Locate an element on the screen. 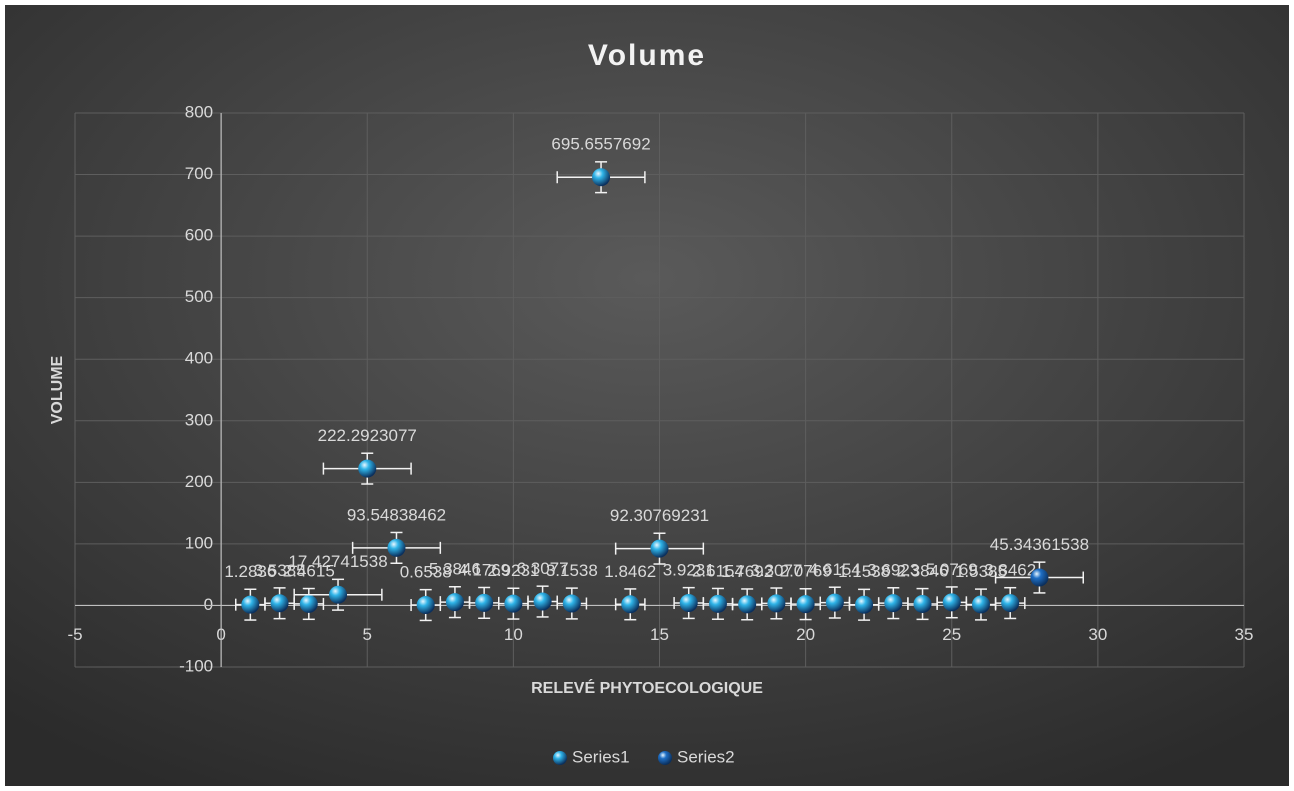 The width and height of the screenshot is (1294, 791). data-label: 4.6154 is located at coordinates (835, 569).